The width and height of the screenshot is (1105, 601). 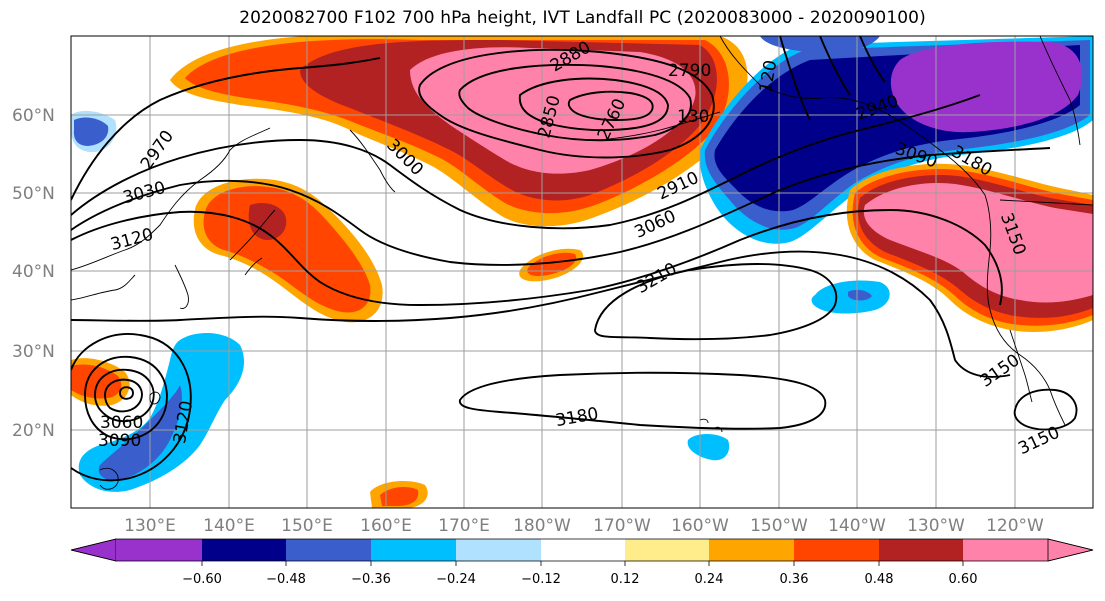 What do you see at coordinates (709, 579) in the screenshot?
I see `colorbar-label-7: 0.24` at bounding box center [709, 579].